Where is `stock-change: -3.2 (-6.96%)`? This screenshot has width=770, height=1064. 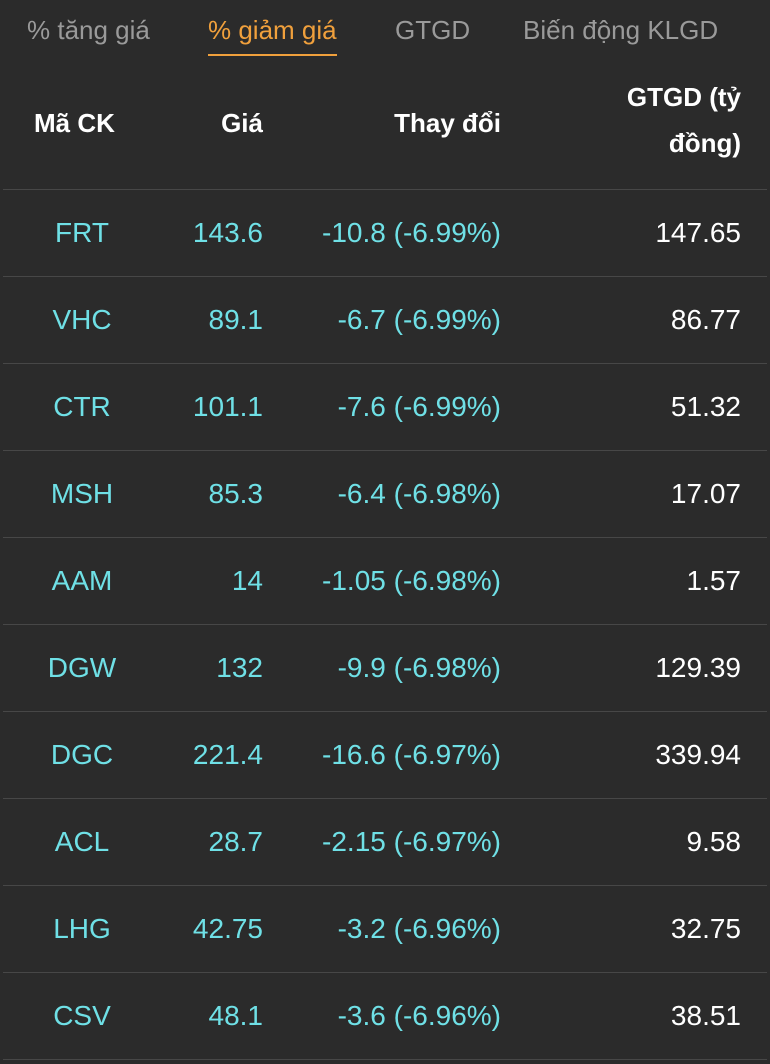 stock-change: -3.2 (-6.96%) is located at coordinates (419, 928).